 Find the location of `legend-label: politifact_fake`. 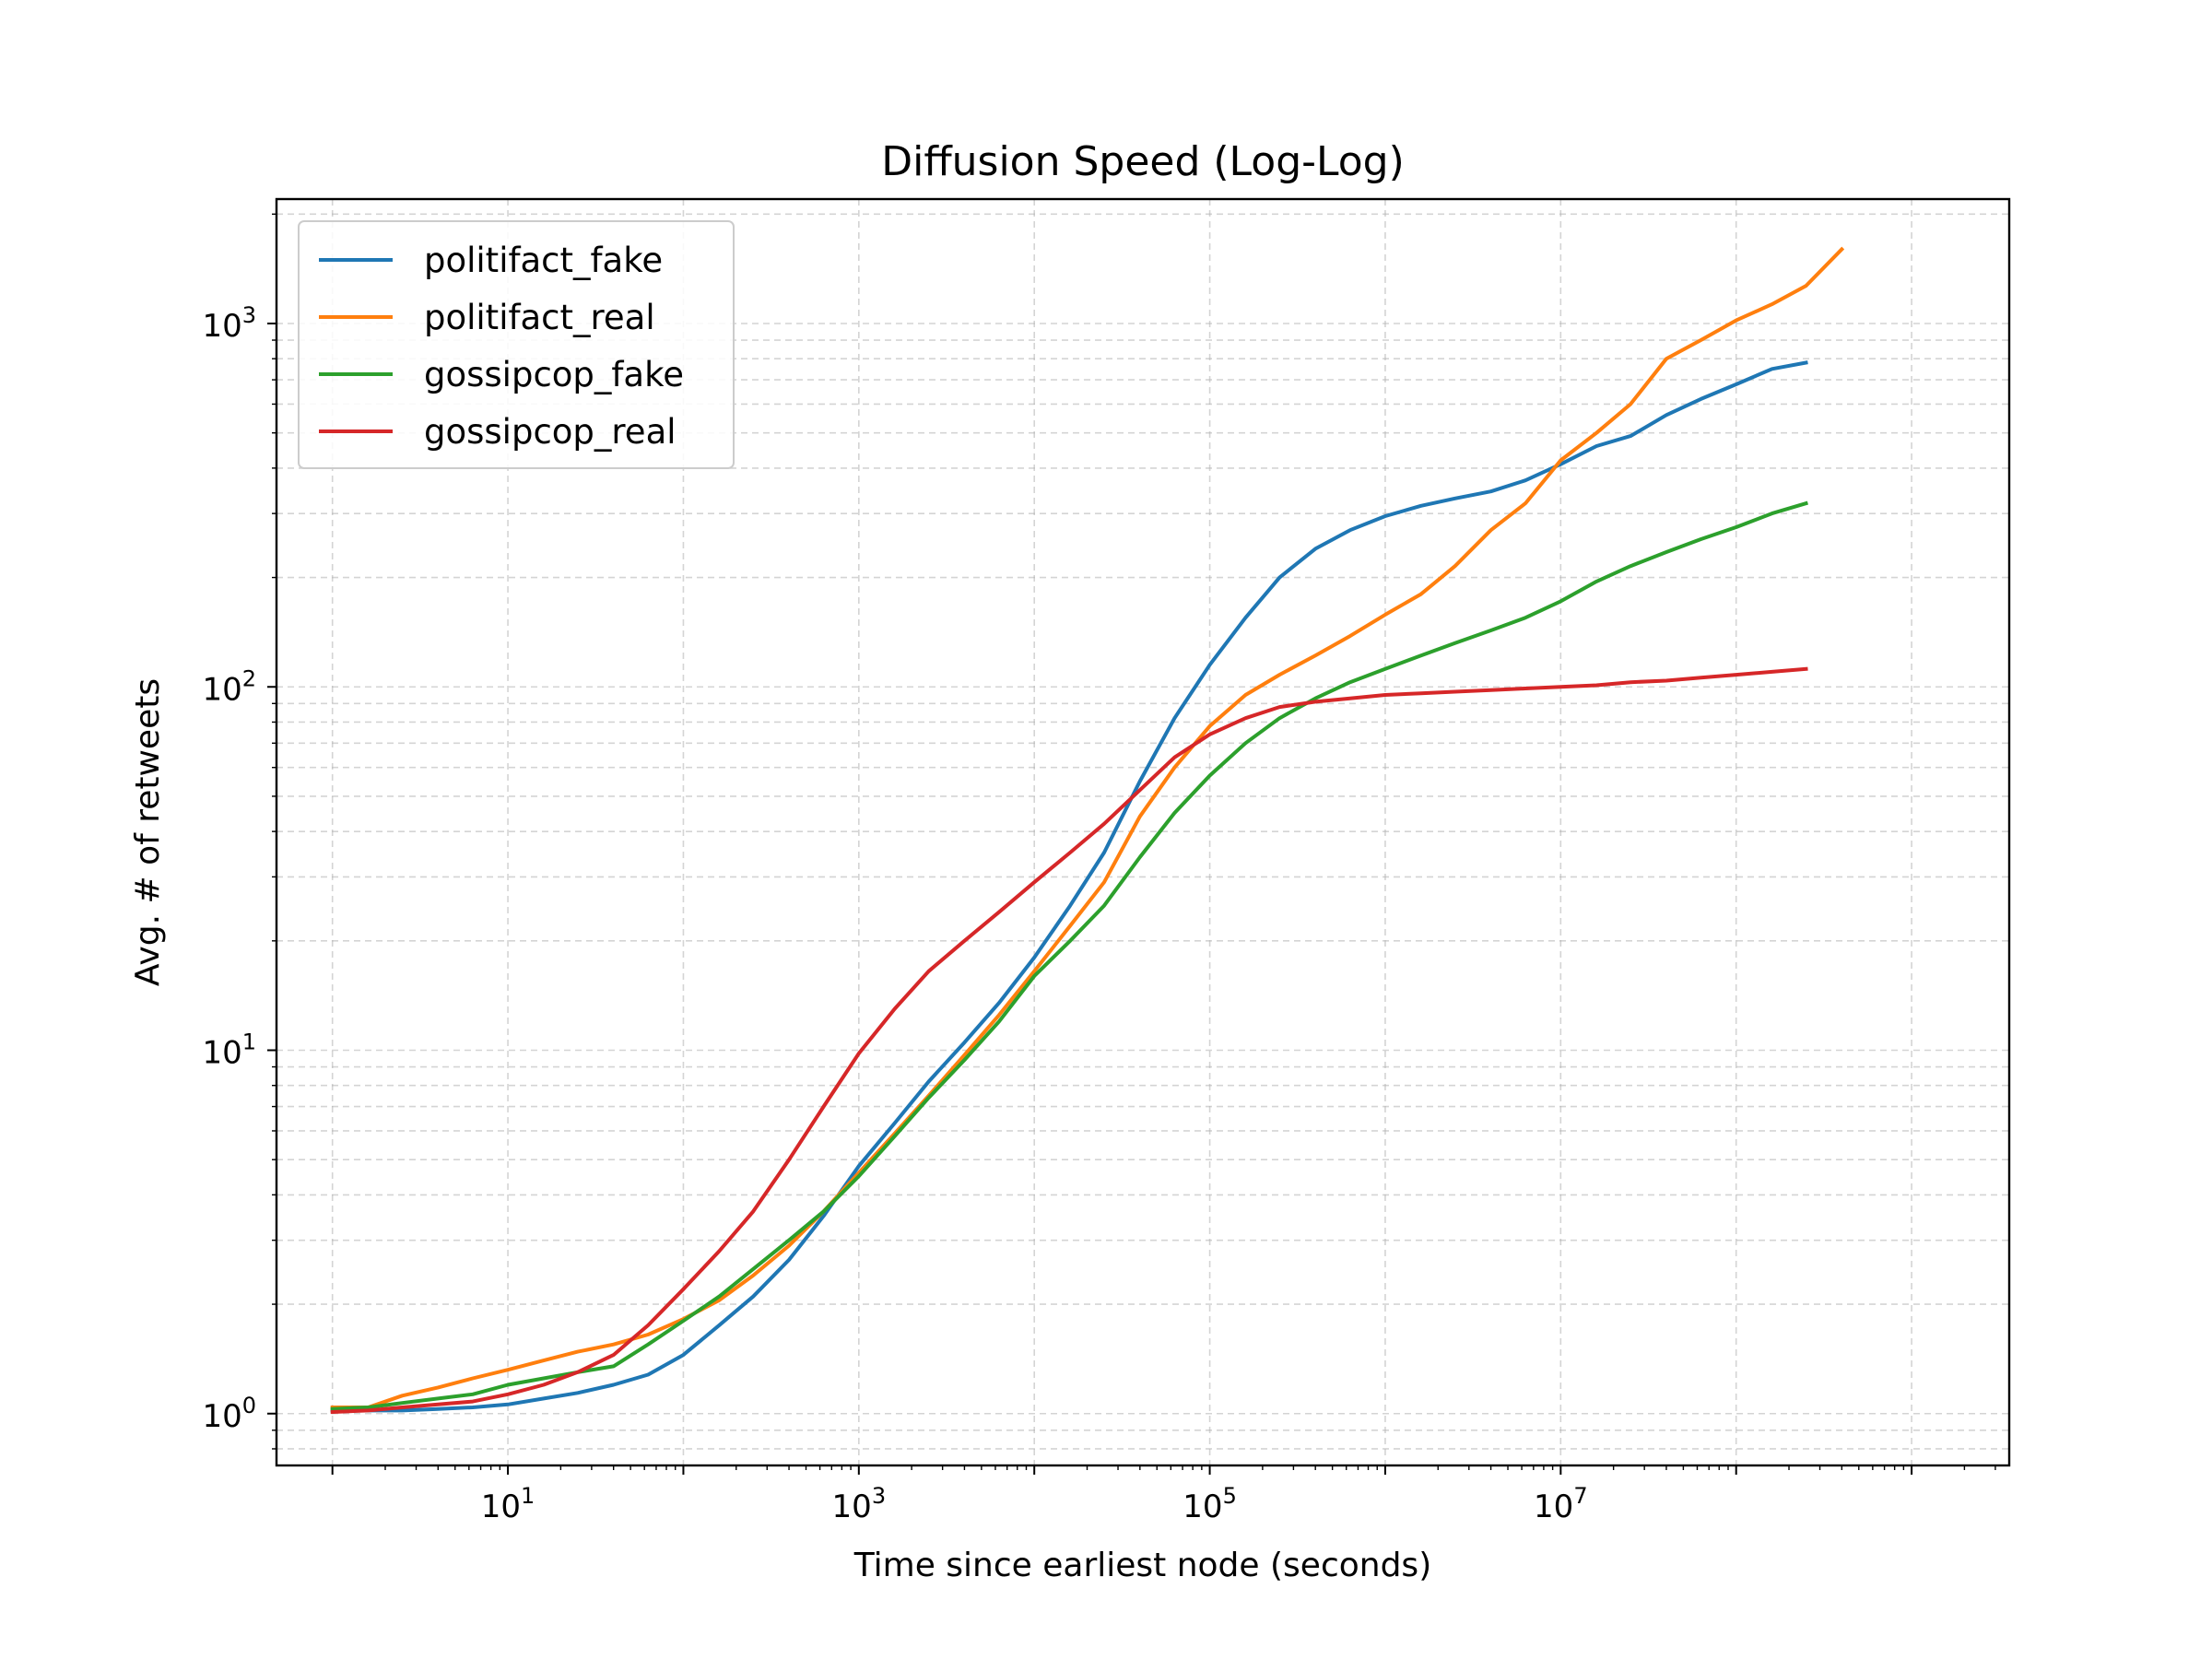

legend-label: politifact_fake is located at coordinates (543, 260).